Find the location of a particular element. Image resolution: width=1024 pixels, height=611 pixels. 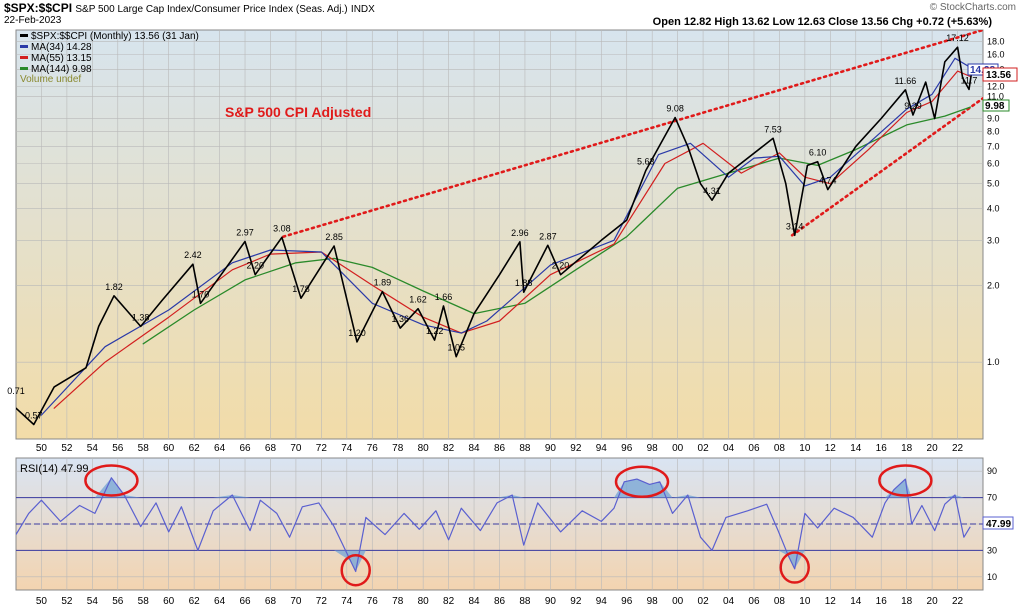

rsi-tick-label: 30 is located at coordinates (992, 550).